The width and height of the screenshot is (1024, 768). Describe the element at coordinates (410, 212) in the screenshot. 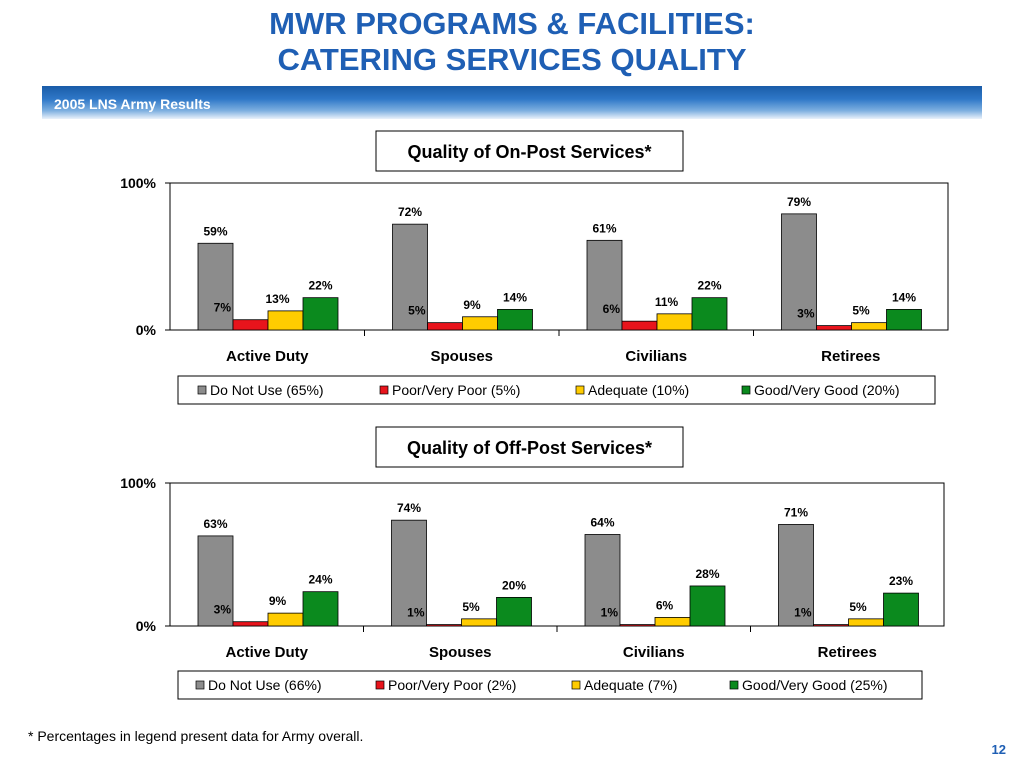

I see `data-label: 72%` at that location.